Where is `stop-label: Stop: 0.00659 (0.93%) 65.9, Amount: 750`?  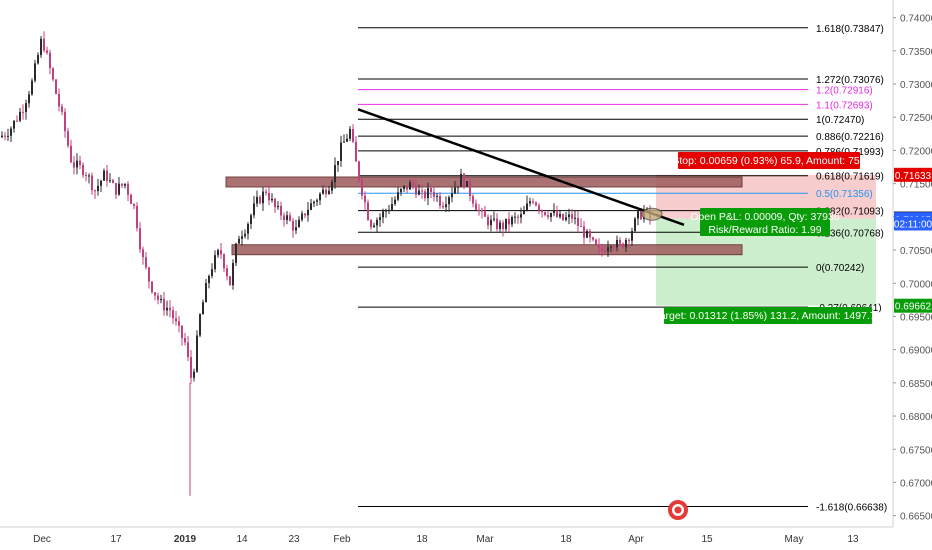 stop-label: Stop: 0.00659 (0.93%) 65.9, Amount: 750 is located at coordinates (769, 160).